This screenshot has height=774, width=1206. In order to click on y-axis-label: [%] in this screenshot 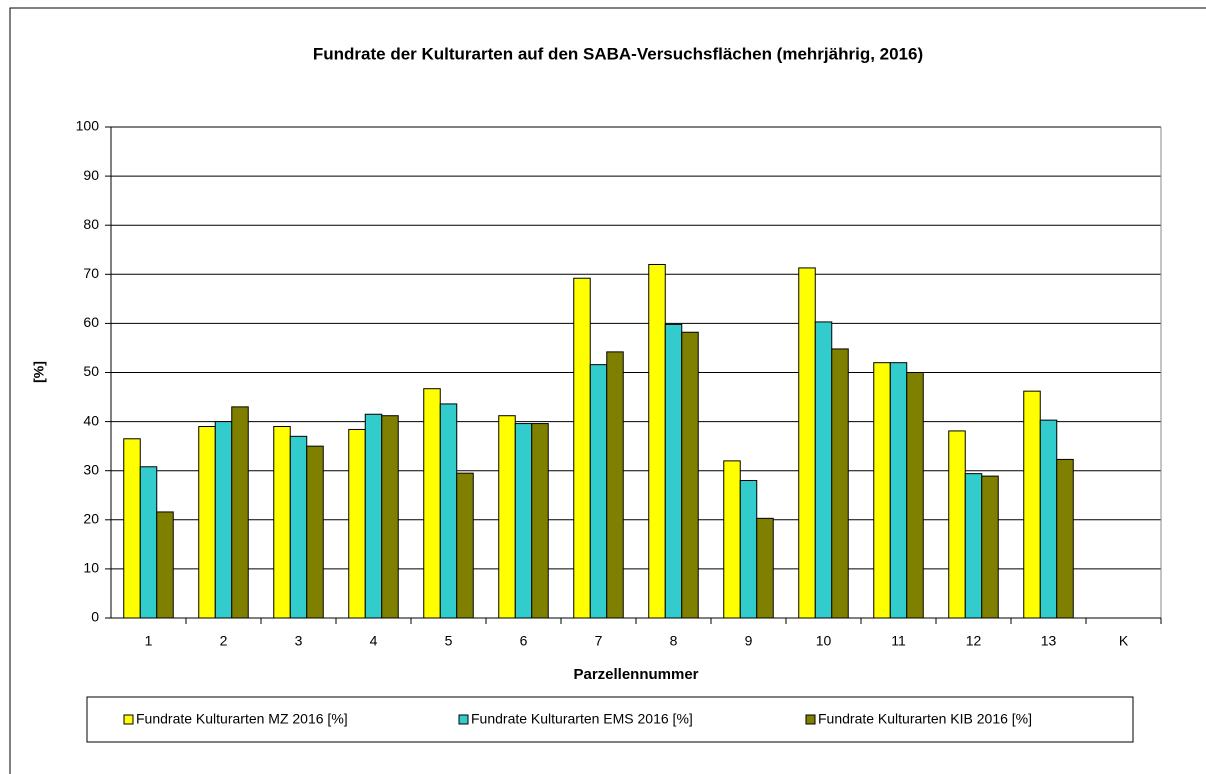, I will do `click(39, 372)`.